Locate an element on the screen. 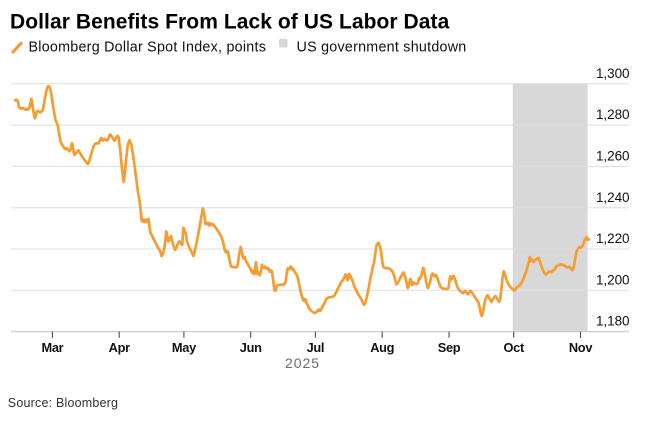 The width and height of the screenshot is (650, 423). svg-text: May is located at coordinates (184, 347).